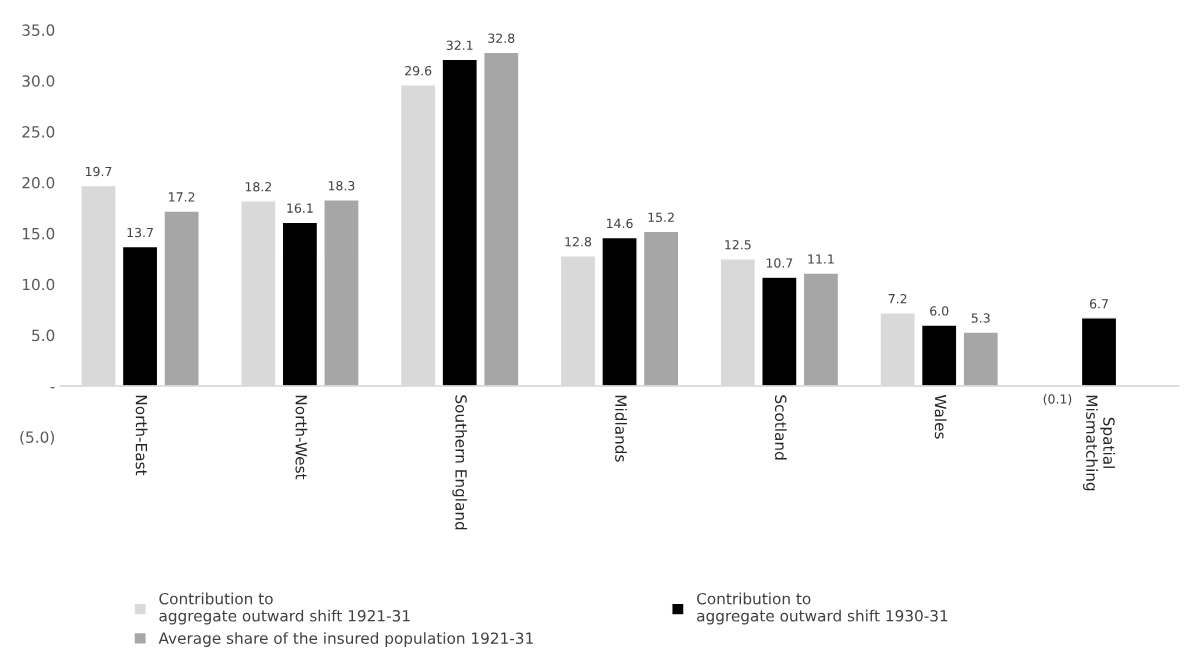  I want to click on data-label: 19.7, so click(98, 171).